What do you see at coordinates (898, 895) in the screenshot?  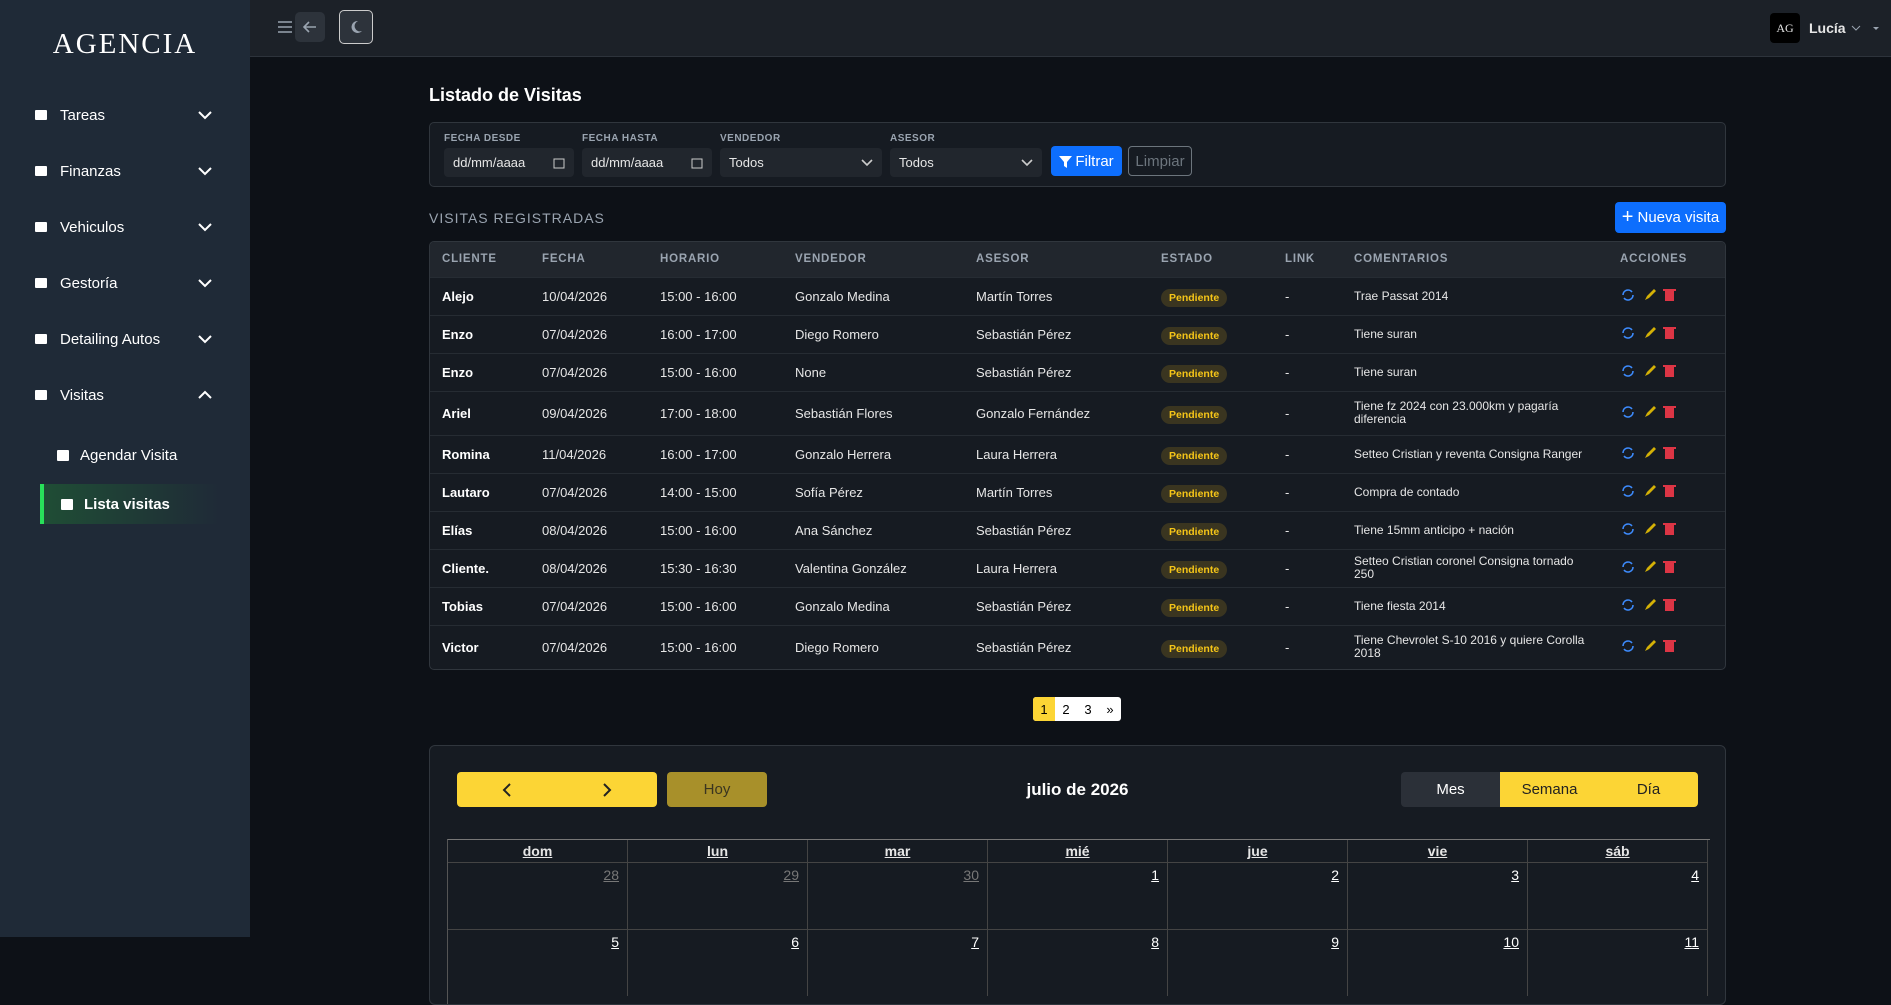 I see `day-cell: 30` at bounding box center [898, 895].